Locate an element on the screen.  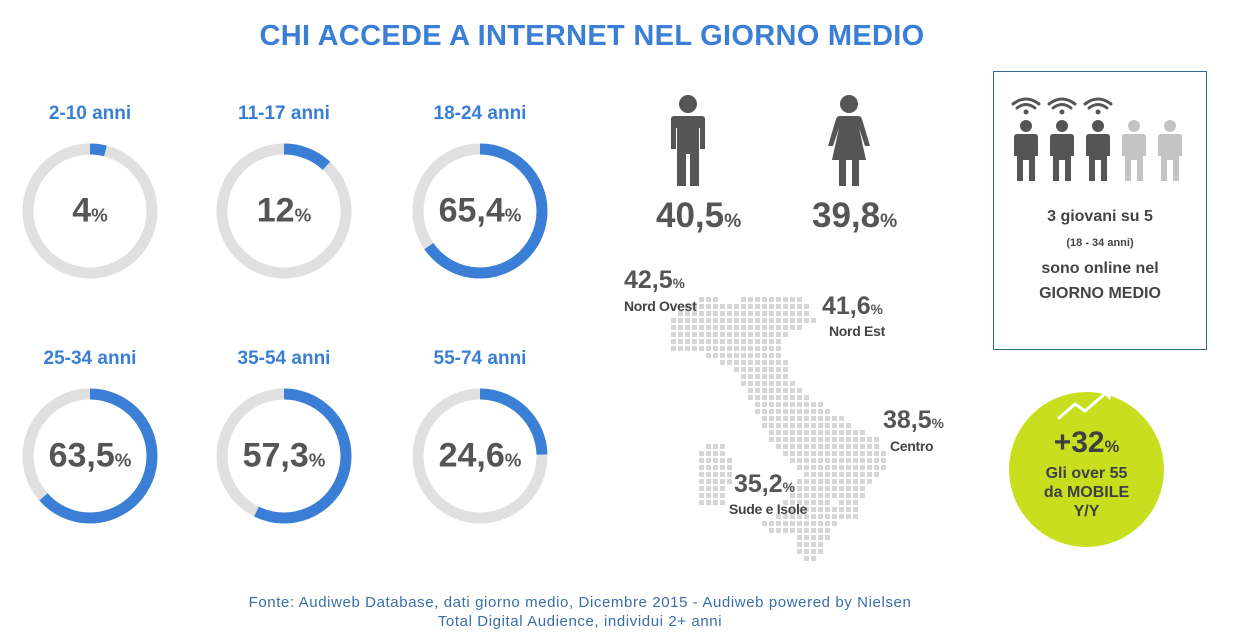
mobile-line-2: da MOBILE is located at coordinates (1086, 492).